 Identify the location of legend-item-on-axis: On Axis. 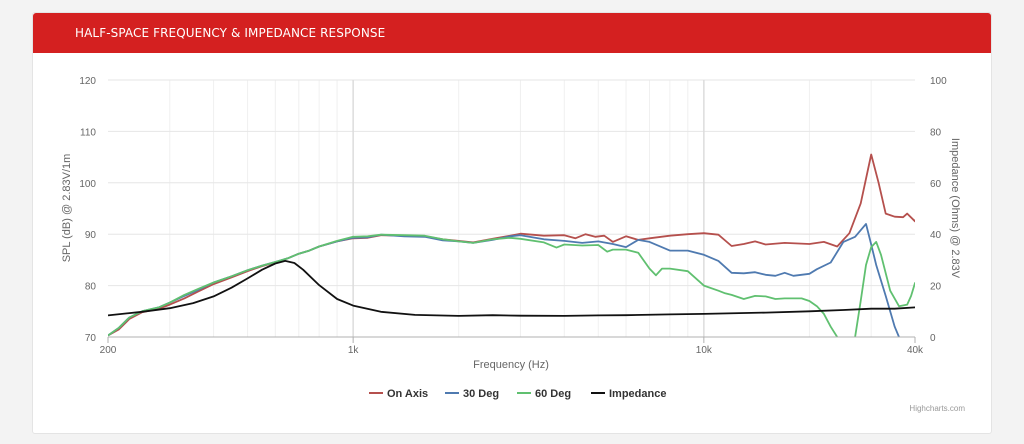
(398, 394).